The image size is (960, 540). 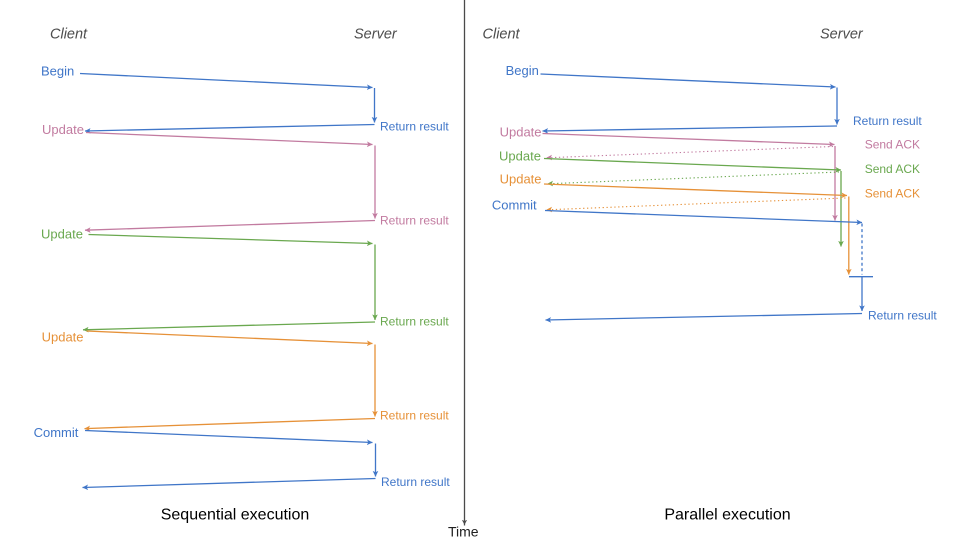 I want to click on svg-text: Sequential execution, so click(x=235, y=515).